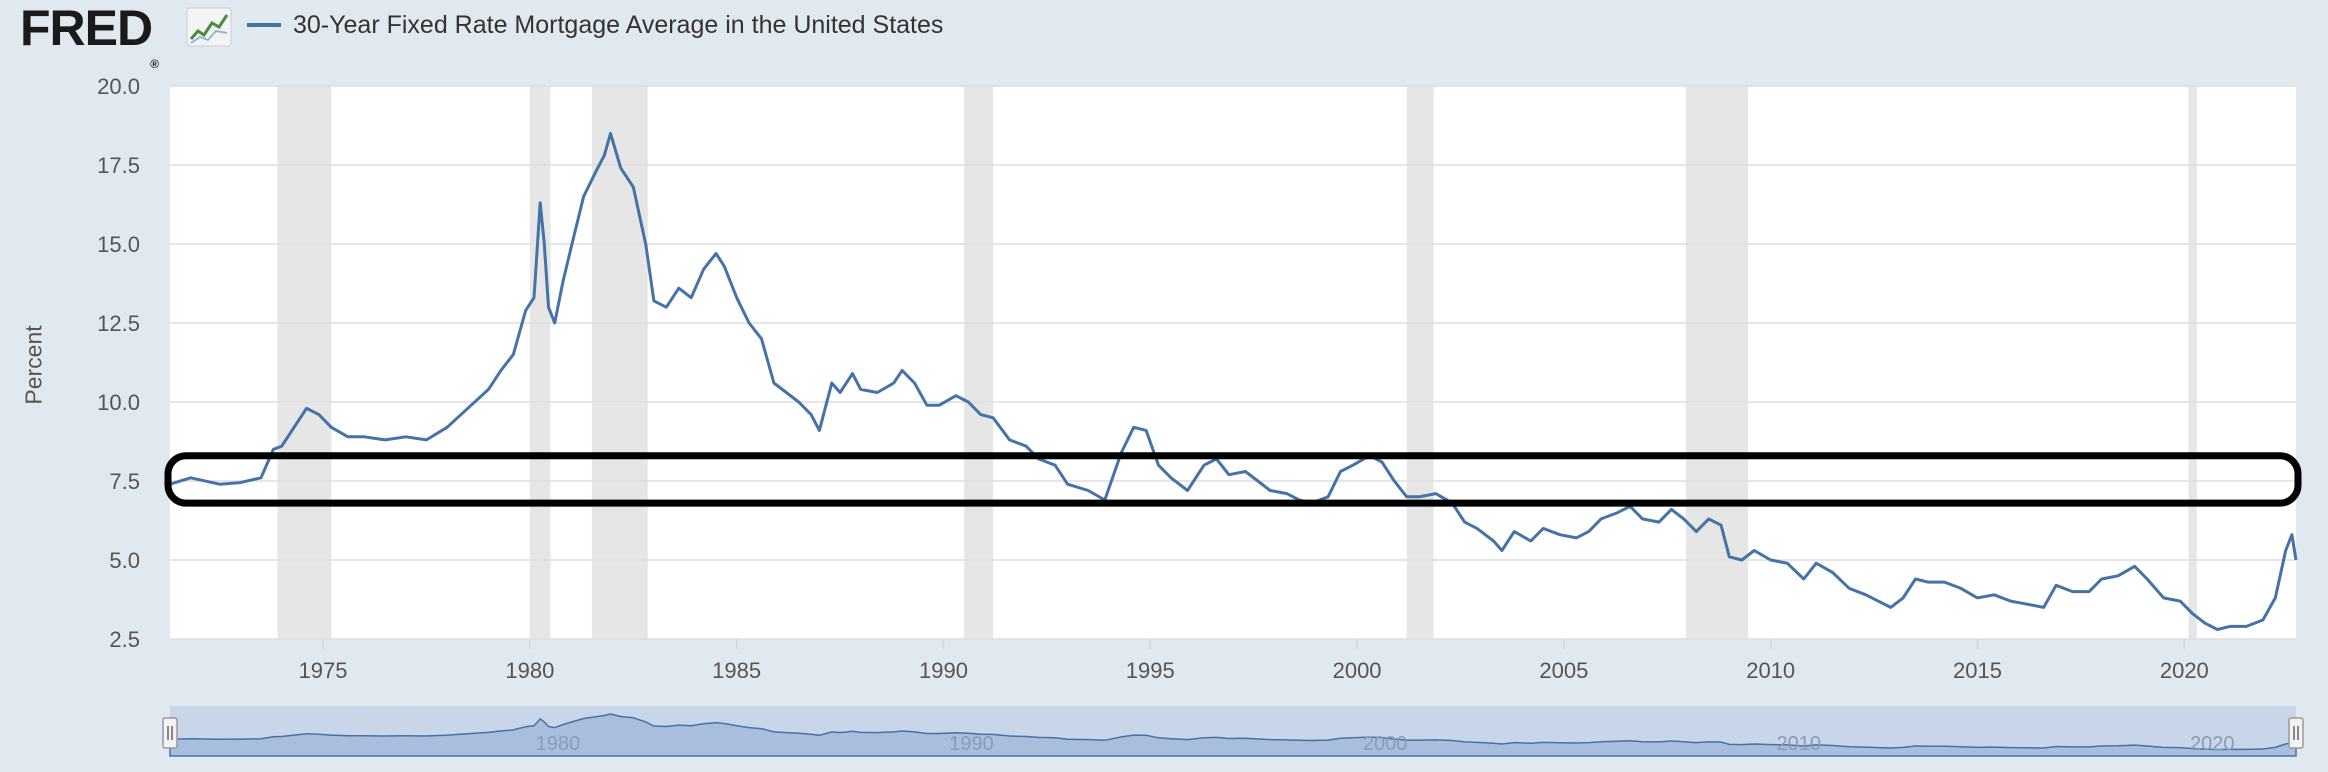 The height and width of the screenshot is (772, 2328). What do you see at coordinates (264, 25) in the screenshot?
I see `legend-swatch` at bounding box center [264, 25].